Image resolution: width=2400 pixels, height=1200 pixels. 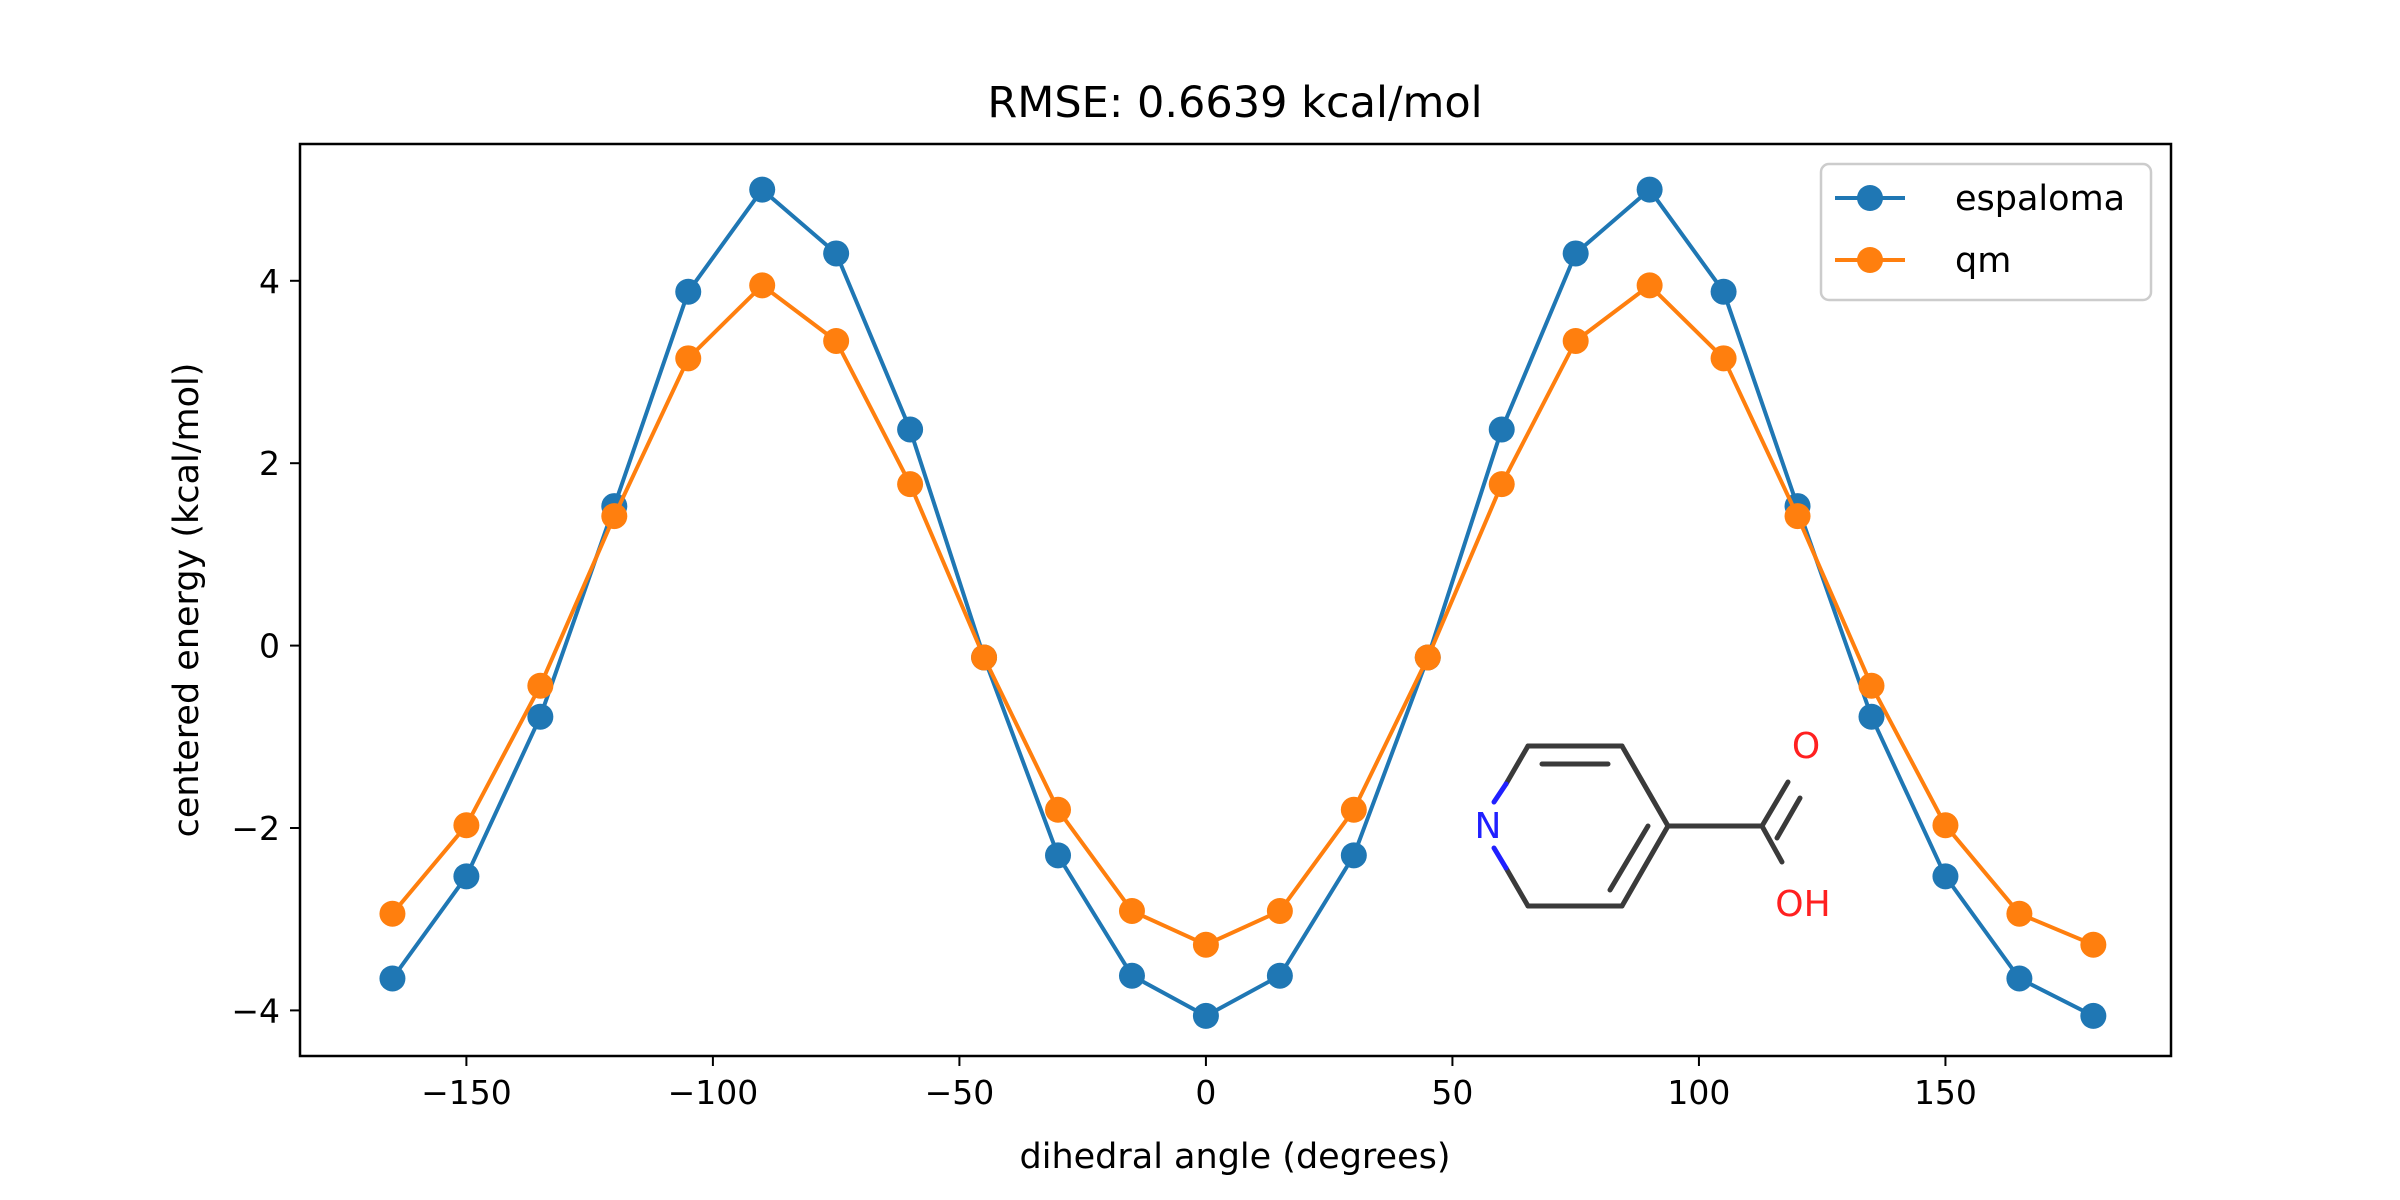 I want to click on ring-double-bond, so click(x=1629, y=858).